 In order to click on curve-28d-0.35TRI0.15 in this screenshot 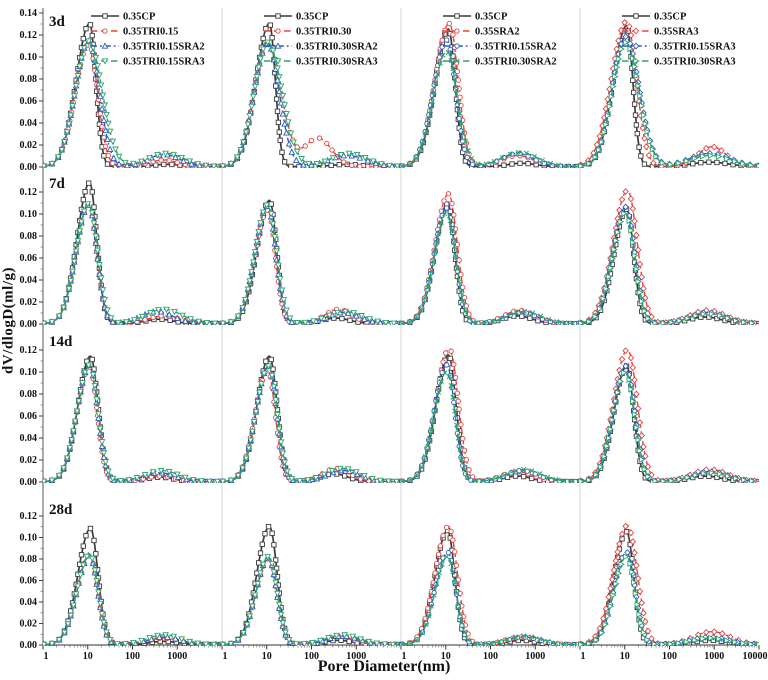, I will do `click(132, 600)`.